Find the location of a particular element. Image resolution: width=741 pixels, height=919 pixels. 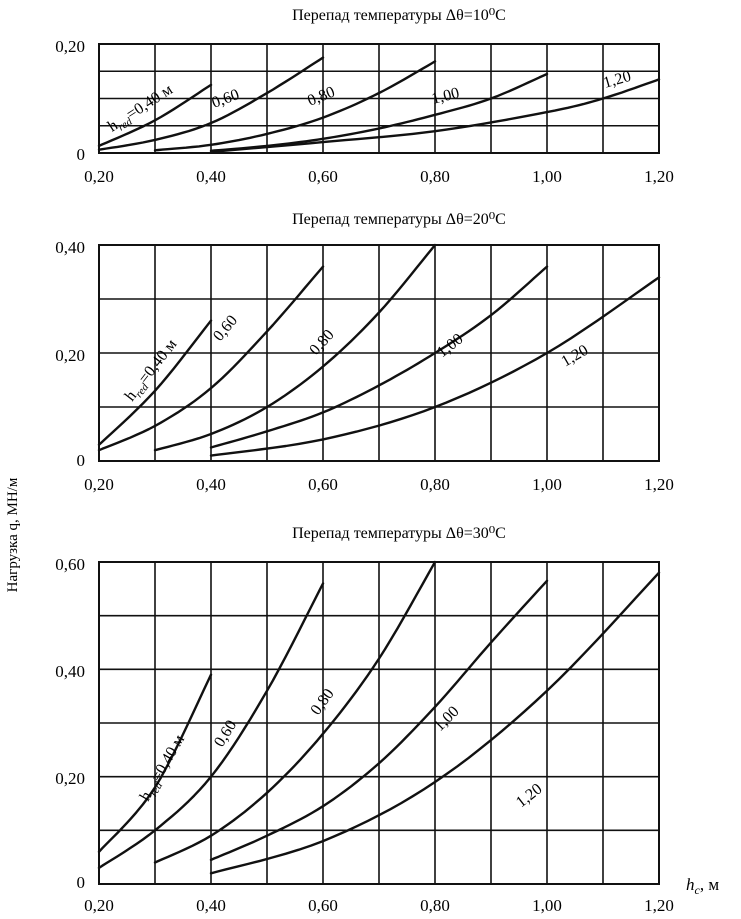

x-axis-label-unit: , м is located at coordinates (710, 884).